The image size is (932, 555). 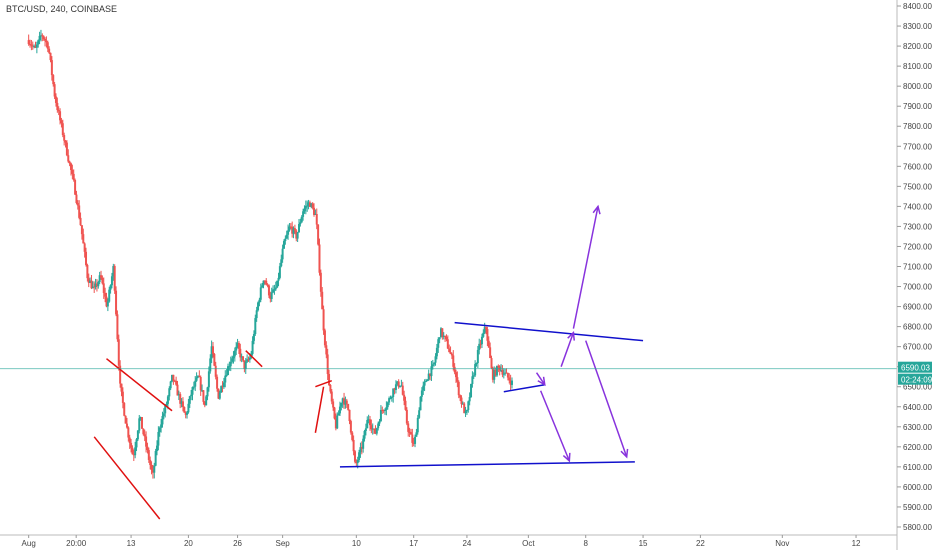 What do you see at coordinates (188, 543) in the screenshot?
I see `time-tick-label: 20` at bounding box center [188, 543].